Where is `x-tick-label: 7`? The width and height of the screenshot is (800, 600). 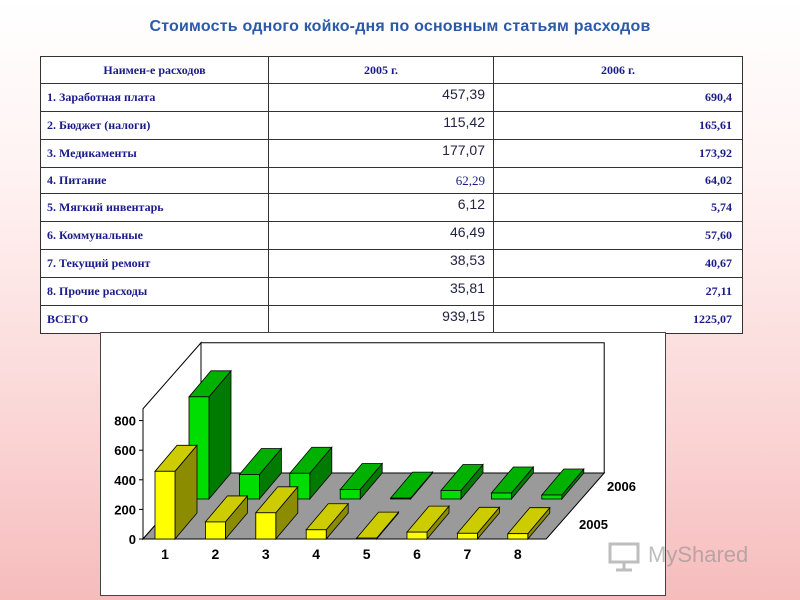 x-tick-label: 7 is located at coordinates (468, 554).